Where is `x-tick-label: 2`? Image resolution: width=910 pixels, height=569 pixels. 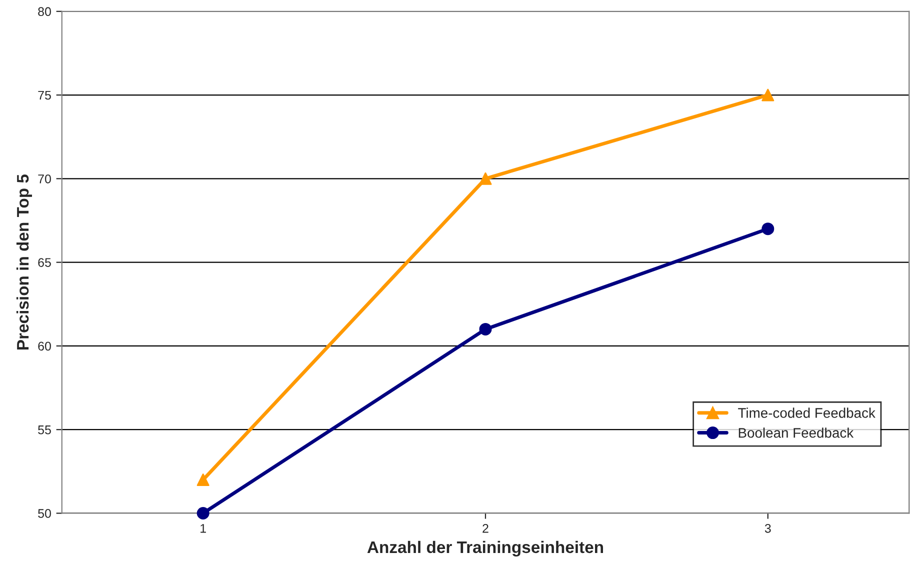
x-tick-label: 2 is located at coordinates (485, 528).